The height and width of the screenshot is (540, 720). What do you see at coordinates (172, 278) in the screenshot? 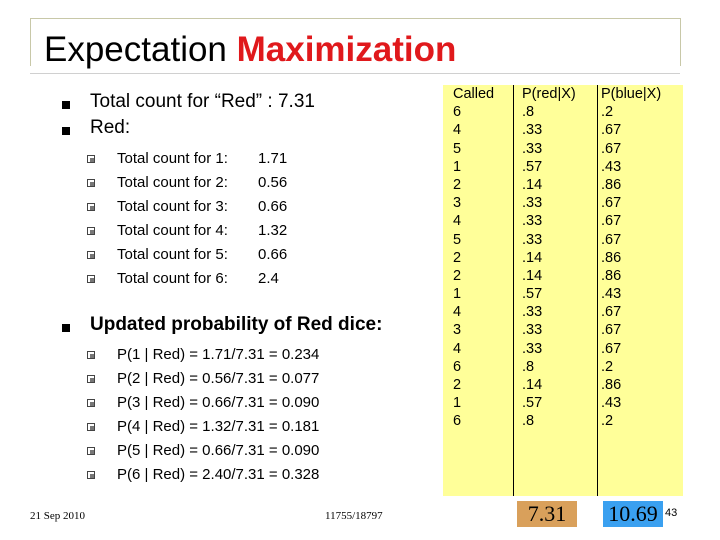
I see `count-label: Total count for 6:` at bounding box center [172, 278].